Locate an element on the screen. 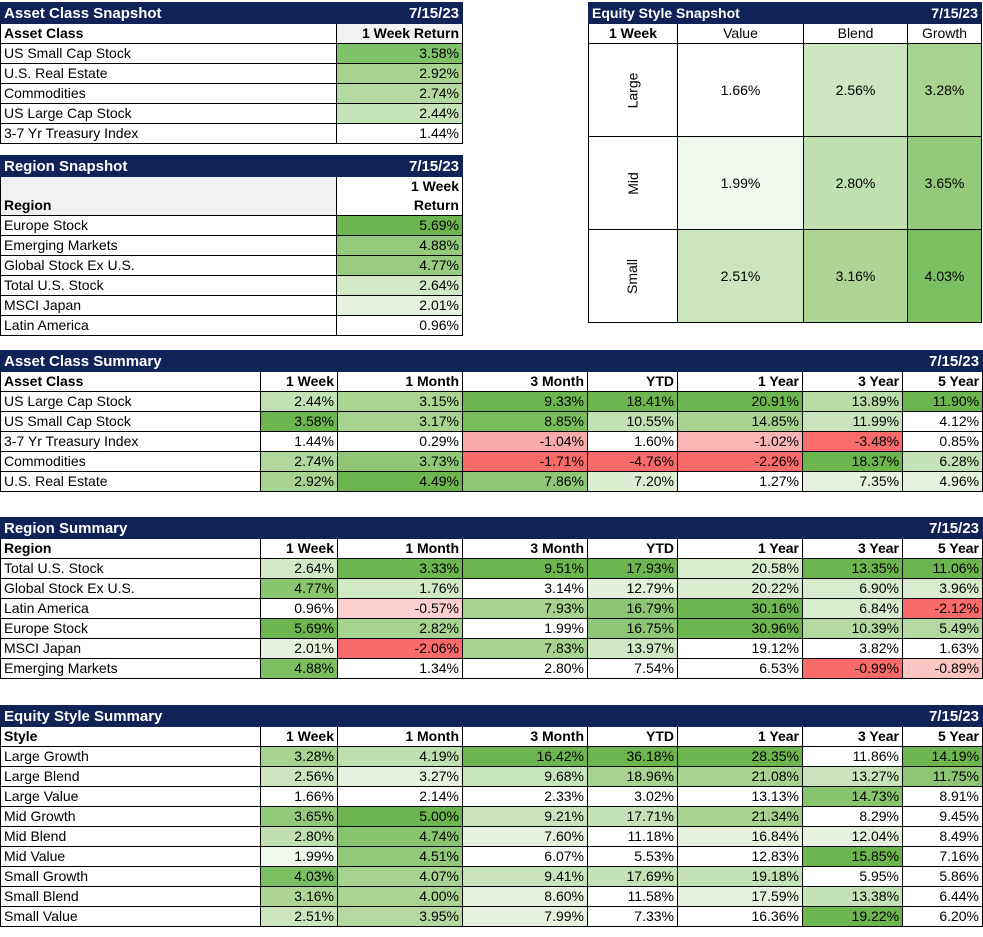  style-summary-cell: 4.07% is located at coordinates (400, 876).